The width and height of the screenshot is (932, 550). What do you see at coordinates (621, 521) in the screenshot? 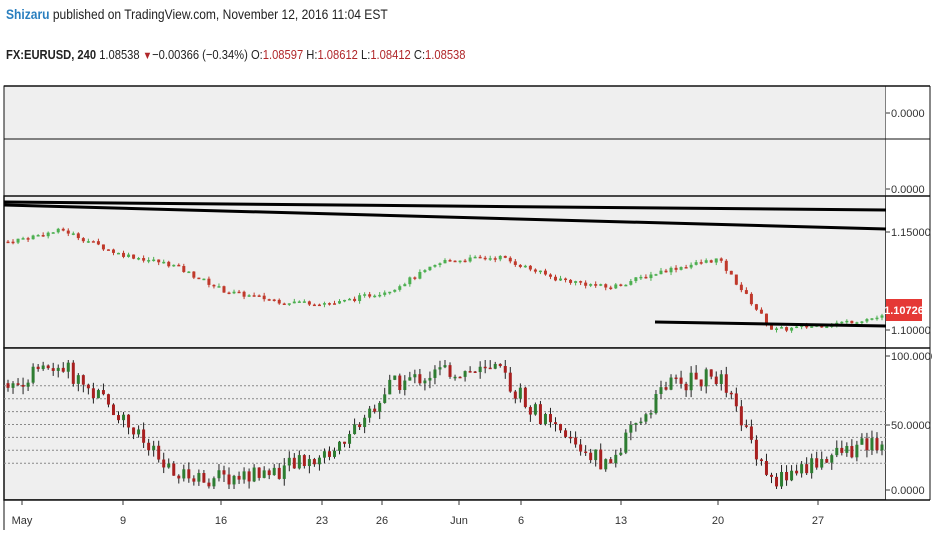
I see `time-axis-label: 13` at bounding box center [621, 521].